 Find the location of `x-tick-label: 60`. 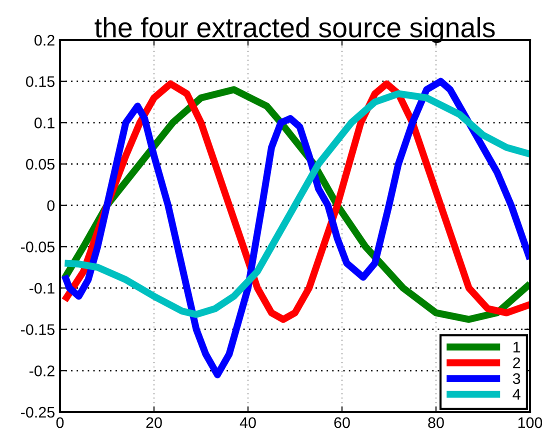

x-tick-label: 60 is located at coordinates (342, 422).